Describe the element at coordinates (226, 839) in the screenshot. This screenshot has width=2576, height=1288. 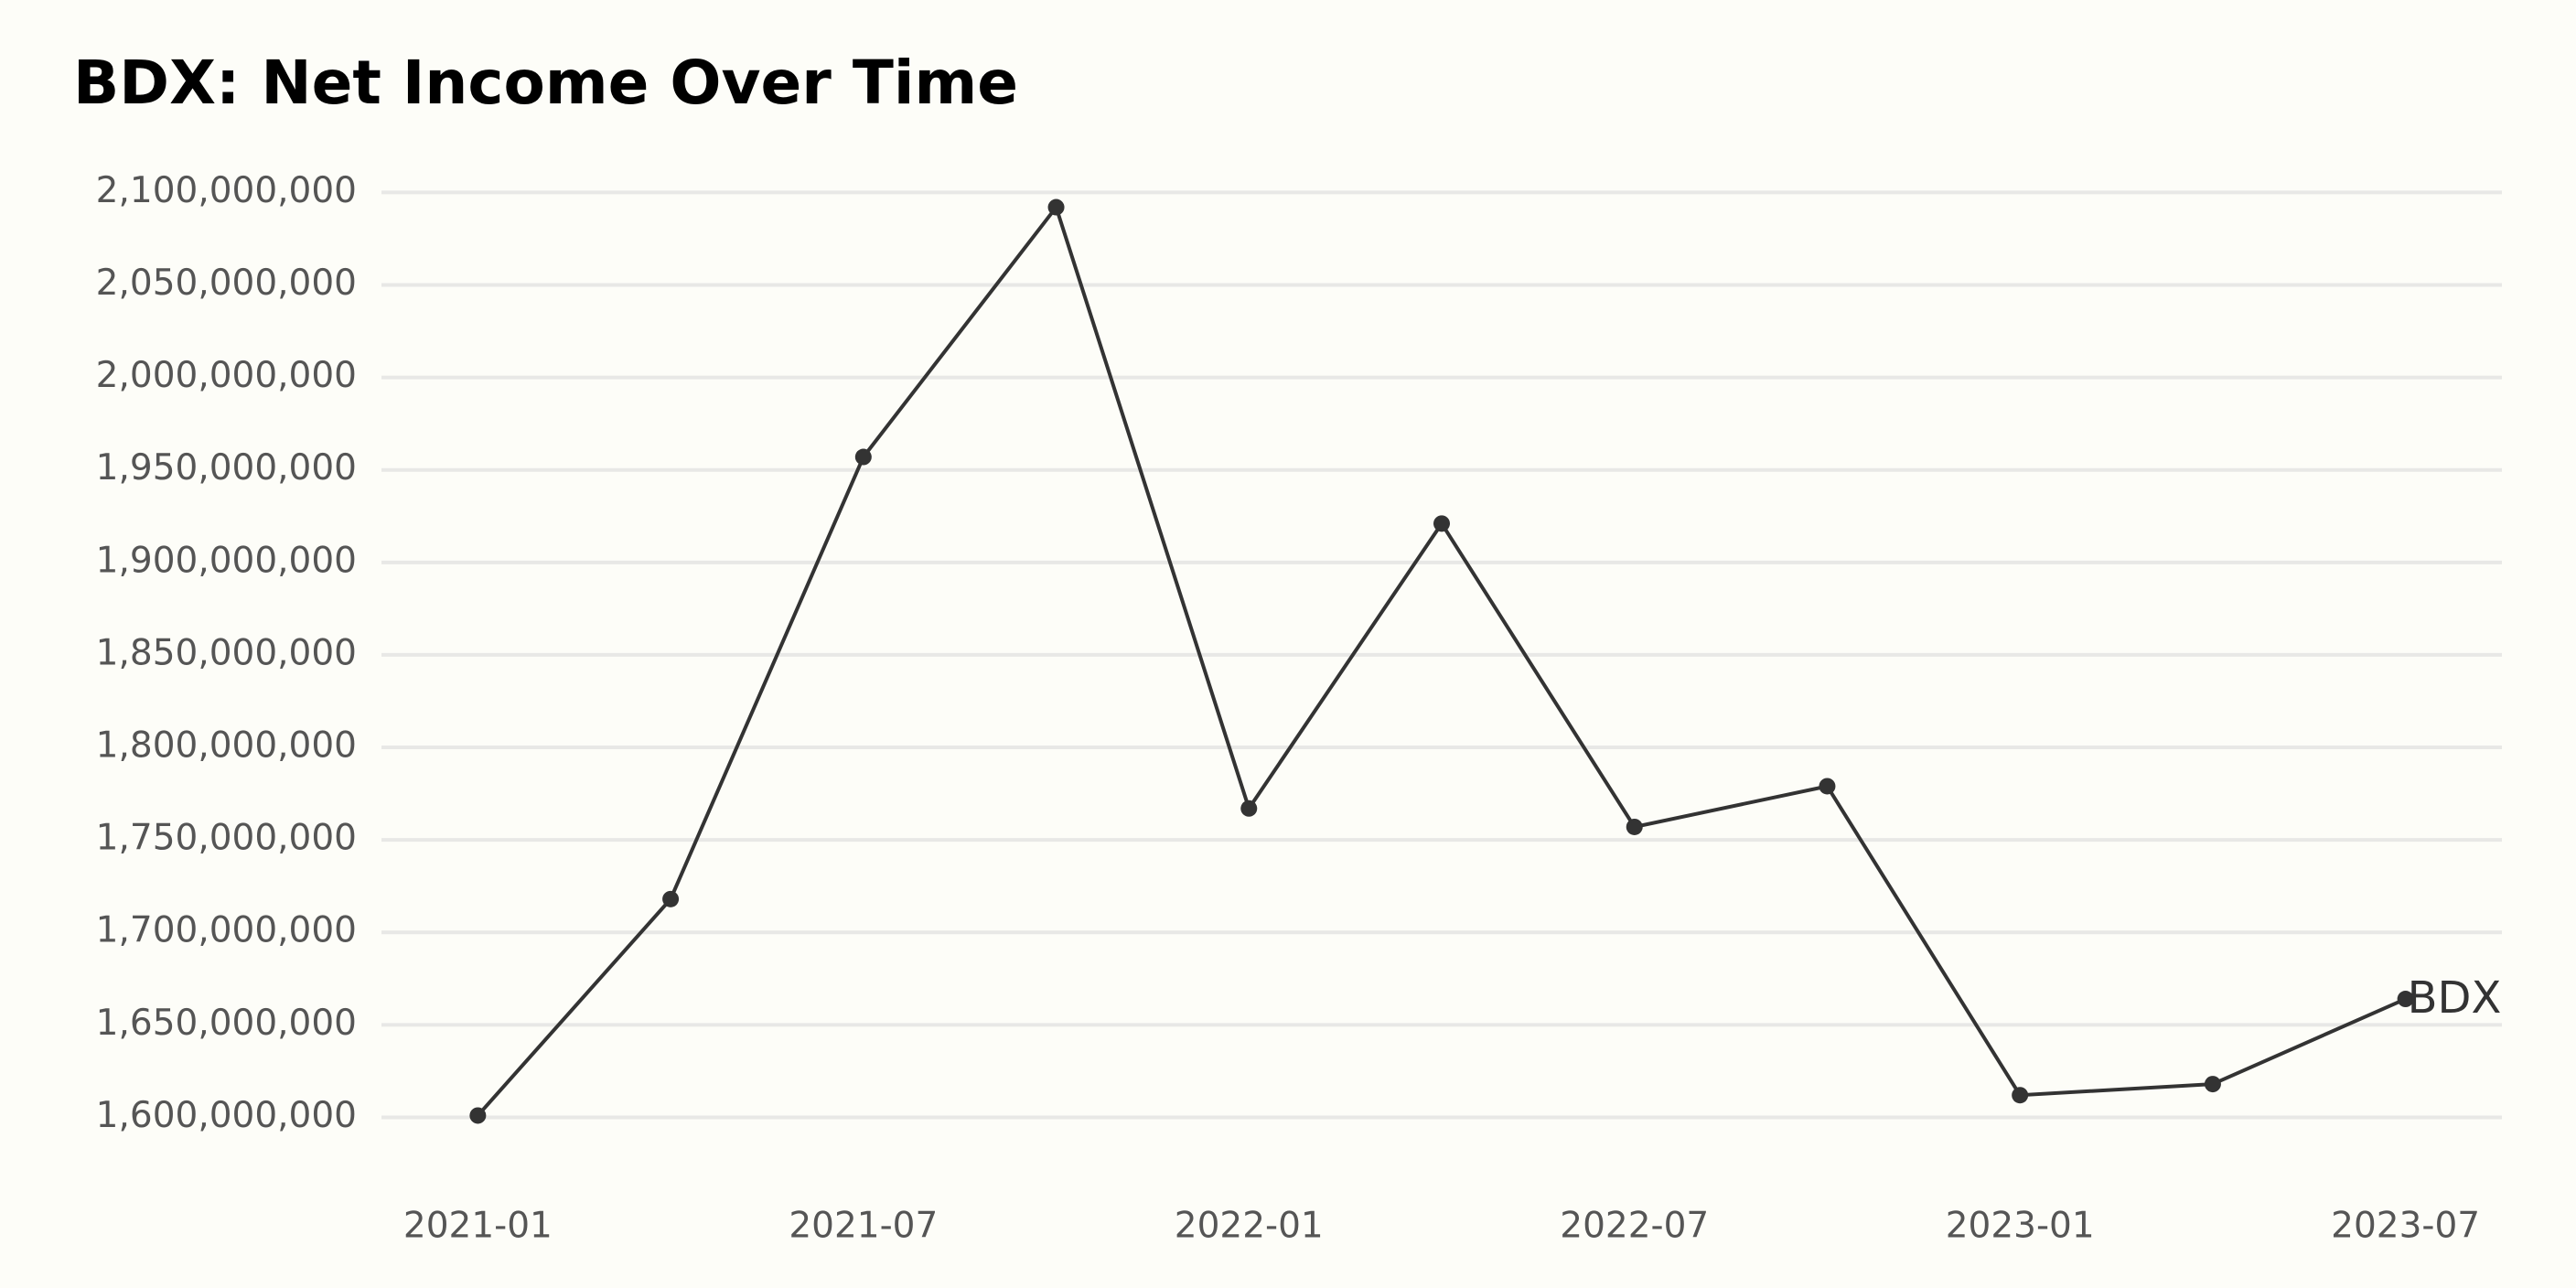
I see `y-tick-label: 1,750,000,000` at that location.